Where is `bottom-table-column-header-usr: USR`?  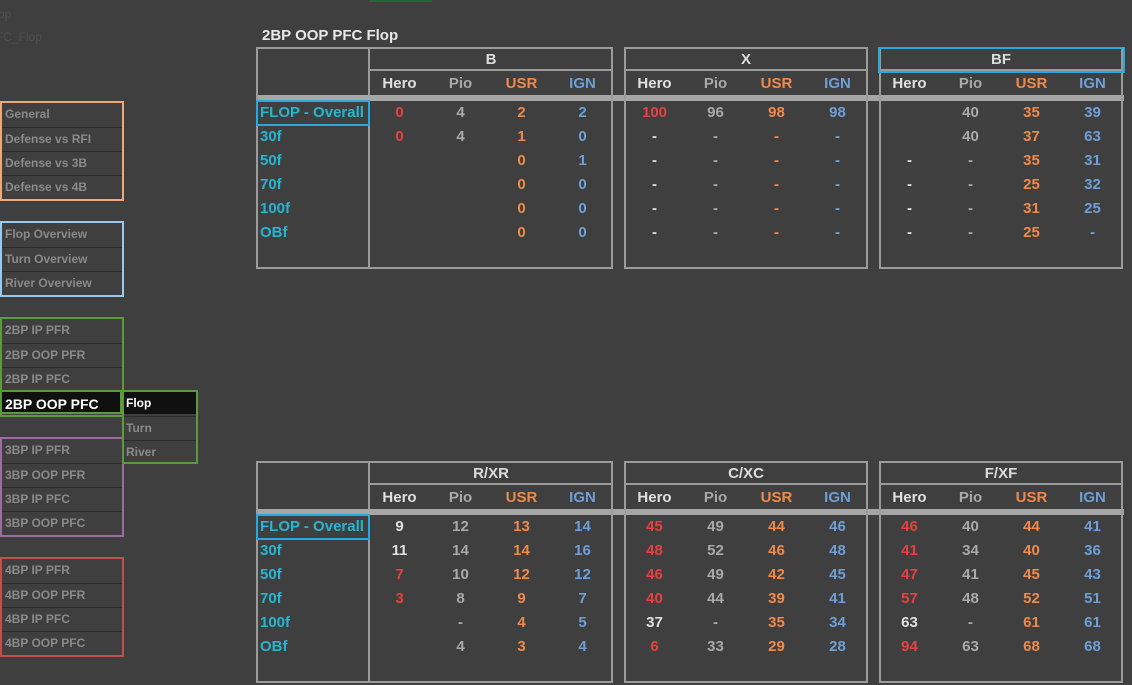 bottom-table-column-header-usr: USR is located at coordinates (776, 497).